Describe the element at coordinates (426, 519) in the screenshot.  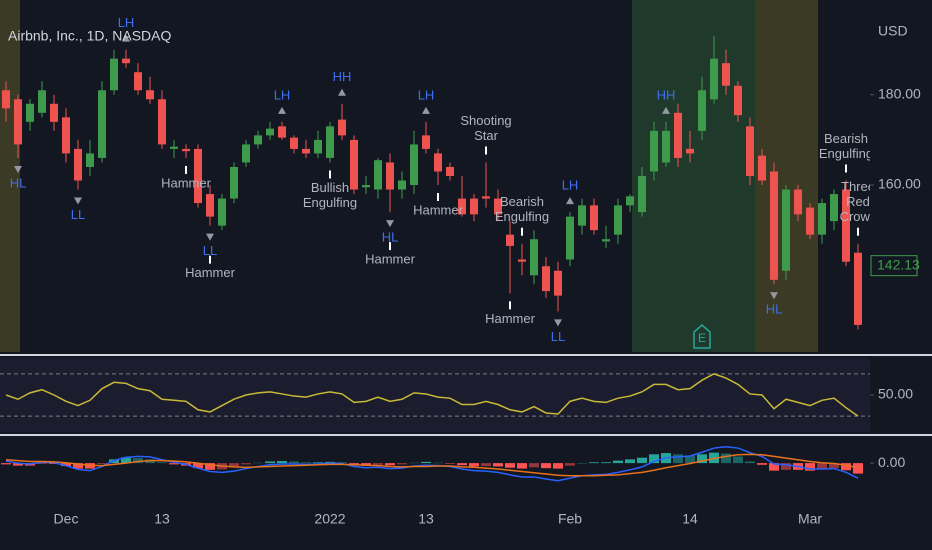
I see `x-tick-label: 13` at that location.